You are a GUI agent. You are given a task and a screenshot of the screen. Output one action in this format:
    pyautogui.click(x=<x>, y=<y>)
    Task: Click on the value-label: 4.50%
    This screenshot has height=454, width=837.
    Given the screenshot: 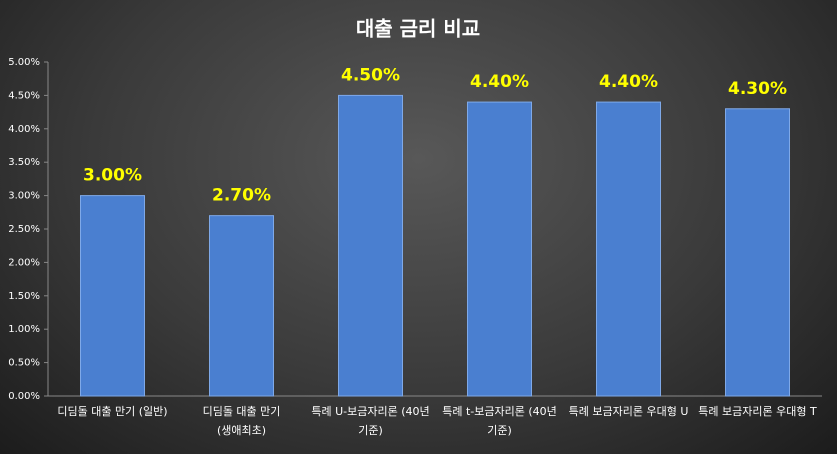 What is the action you would take?
    pyautogui.click(x=370, y=75)
    